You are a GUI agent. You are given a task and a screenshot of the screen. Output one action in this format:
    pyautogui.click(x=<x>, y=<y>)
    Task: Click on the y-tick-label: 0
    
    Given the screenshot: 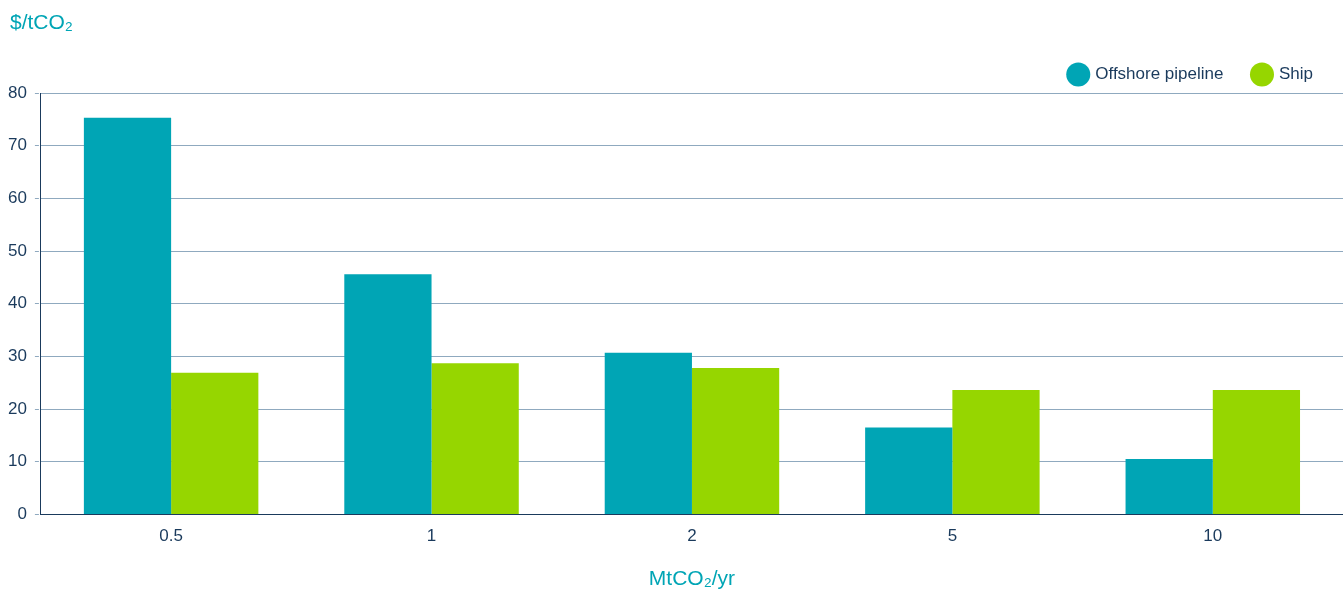 What is the action you would take?
    pyautogui.click(x=22, y=514)
    